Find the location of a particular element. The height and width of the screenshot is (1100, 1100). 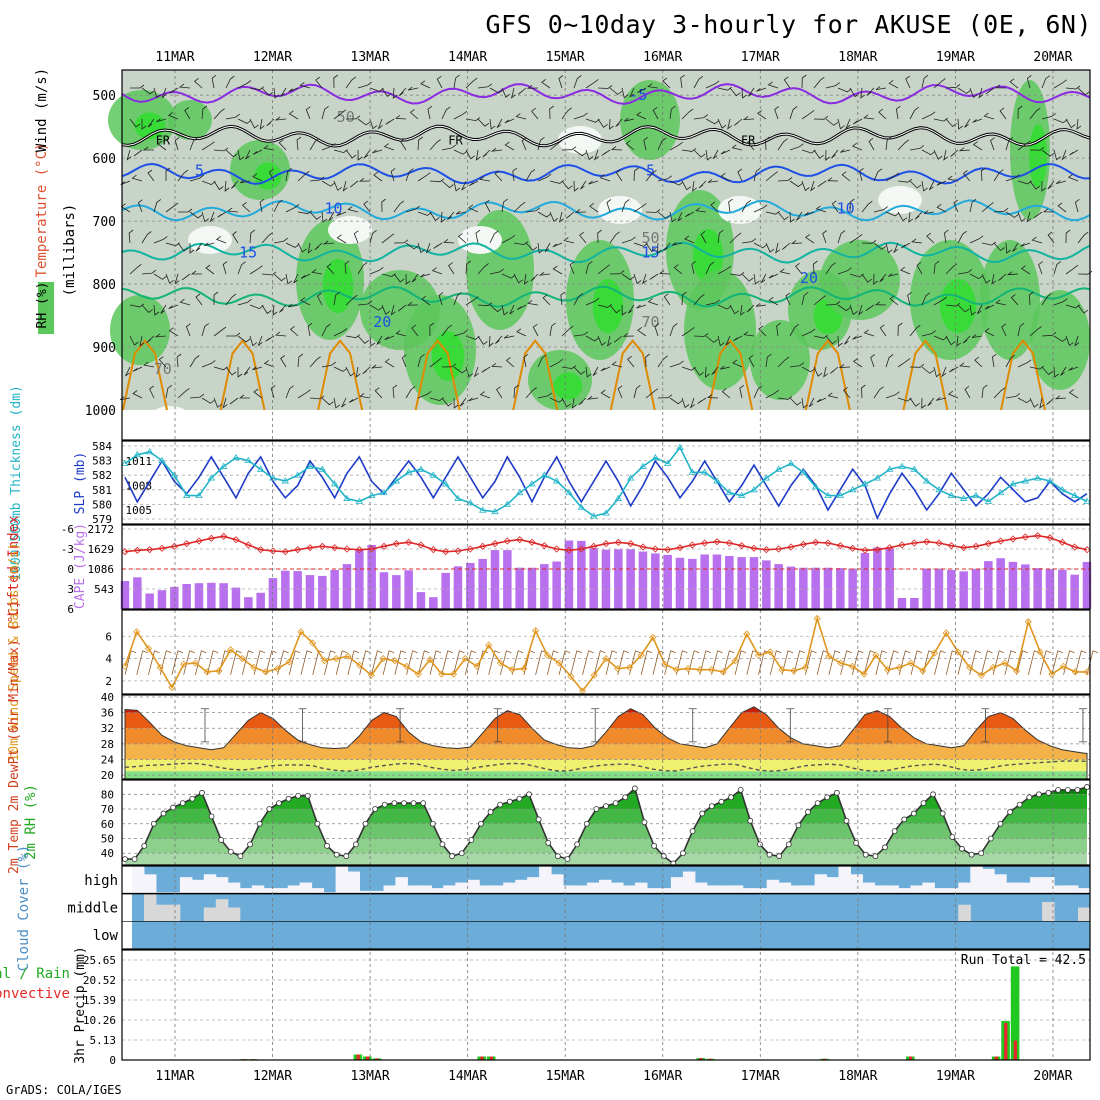

temp-tick-label: 40 is located at coordinates (107, 697).